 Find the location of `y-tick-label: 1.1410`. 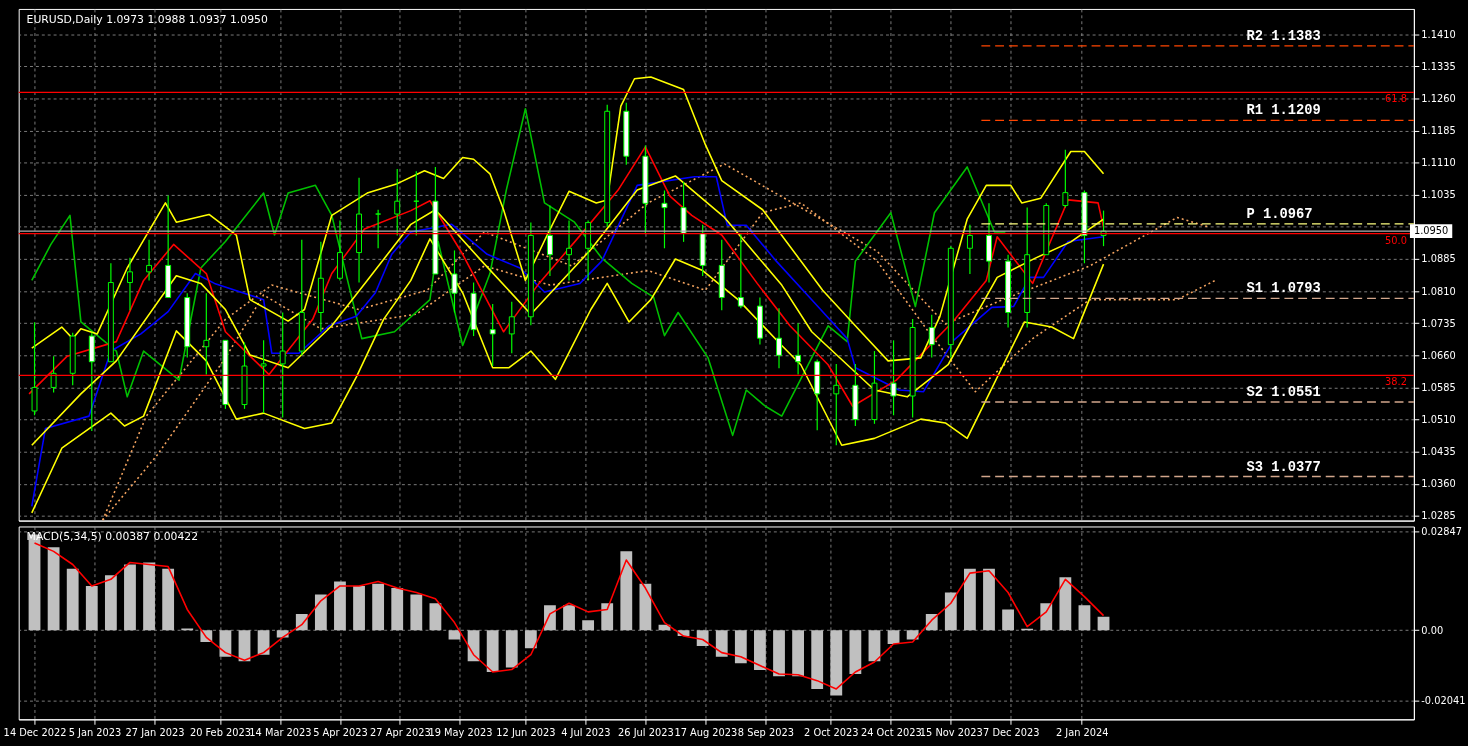

y-tick-label: 1.1410 is located at coordinates (1438, 34).